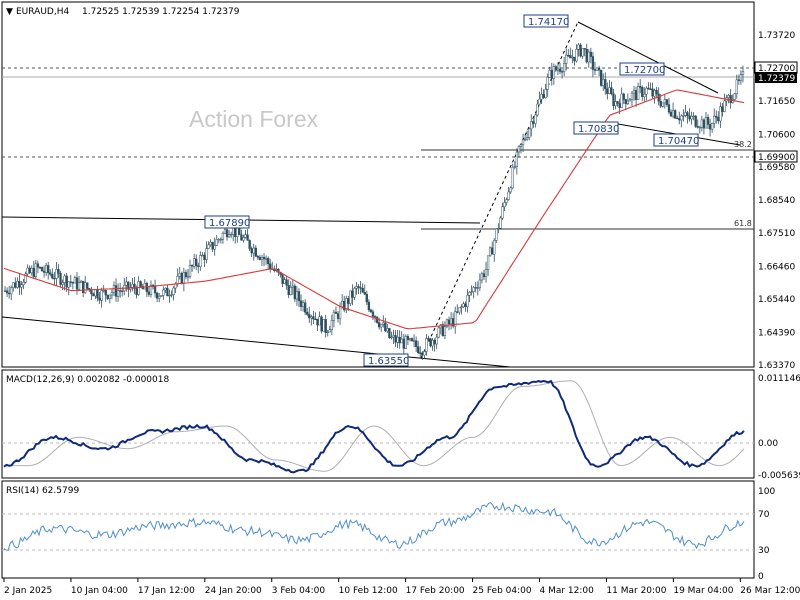  What do you see at coordinates (548, 22) in the screenshot?
I see `level-text: 1.74170` at bounding box center [548, 22].